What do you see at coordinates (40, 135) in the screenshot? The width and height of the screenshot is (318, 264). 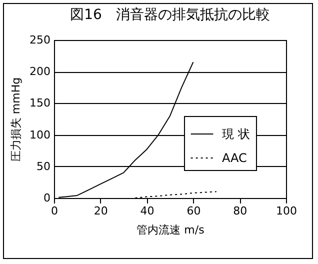 I see `y-tick-label: 100` at bounding box center [40, 135].